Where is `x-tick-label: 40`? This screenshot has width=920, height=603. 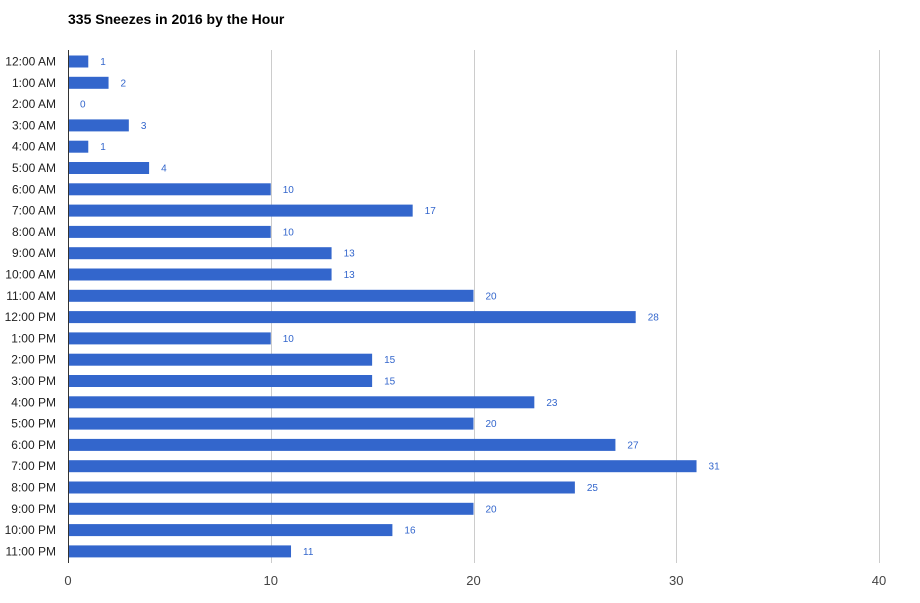 x-tick-label: 40 is located at coordinates (879, 580).